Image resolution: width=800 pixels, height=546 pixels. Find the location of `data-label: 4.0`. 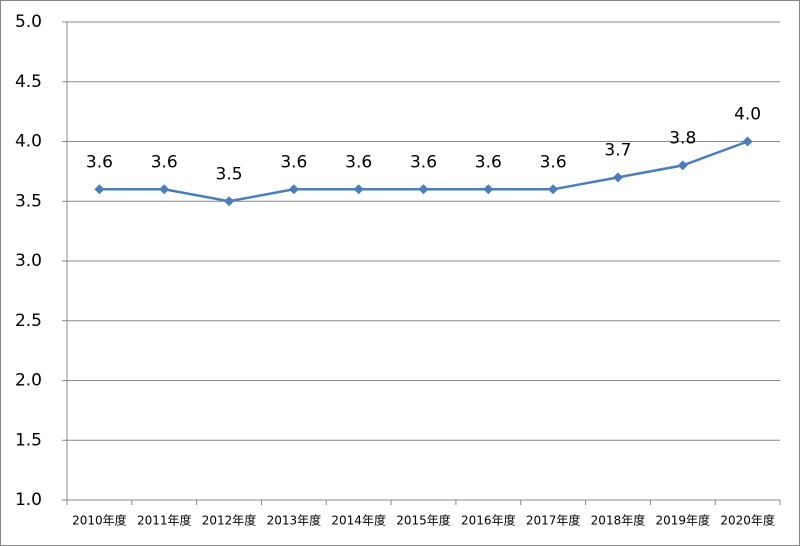

data-label: 4.0 is located at coordinates (747, 115).